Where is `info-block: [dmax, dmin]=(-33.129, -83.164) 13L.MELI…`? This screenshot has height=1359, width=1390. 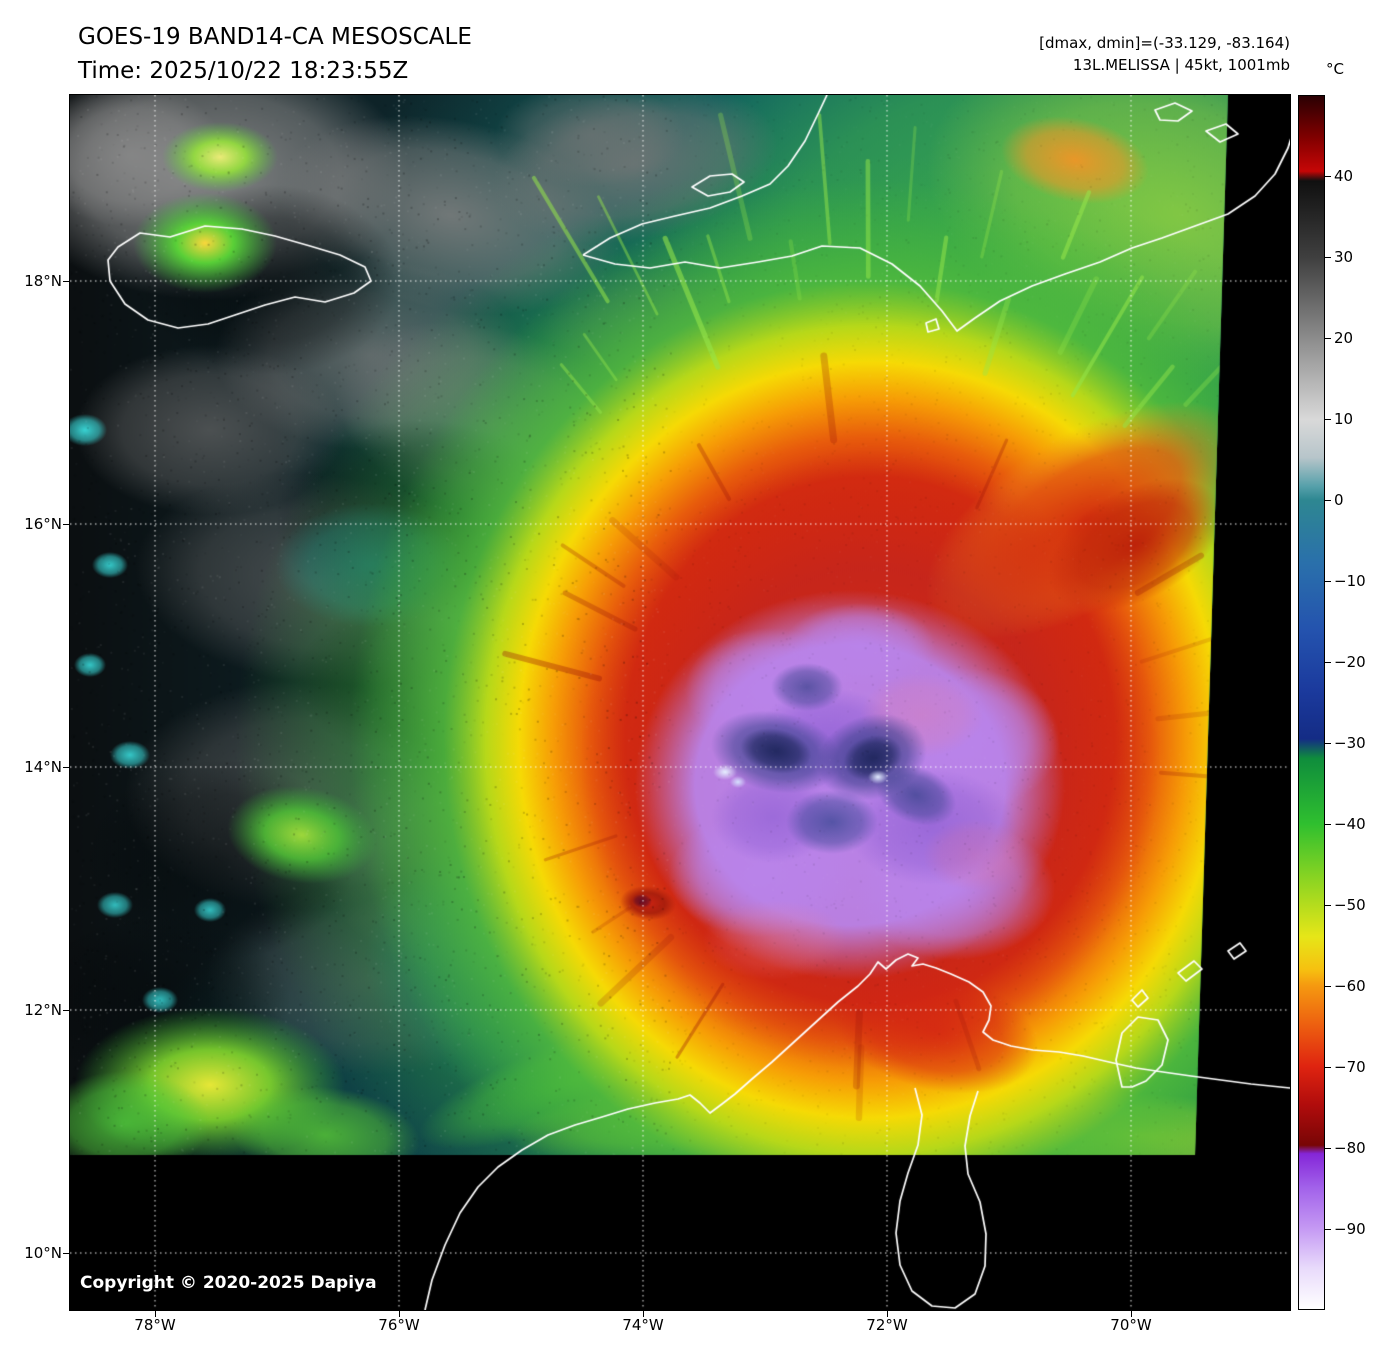 info-block: [dmax, dmin]=(-33.129, -83.164) 13L.MELI… is located at coordinates (1164, 54).